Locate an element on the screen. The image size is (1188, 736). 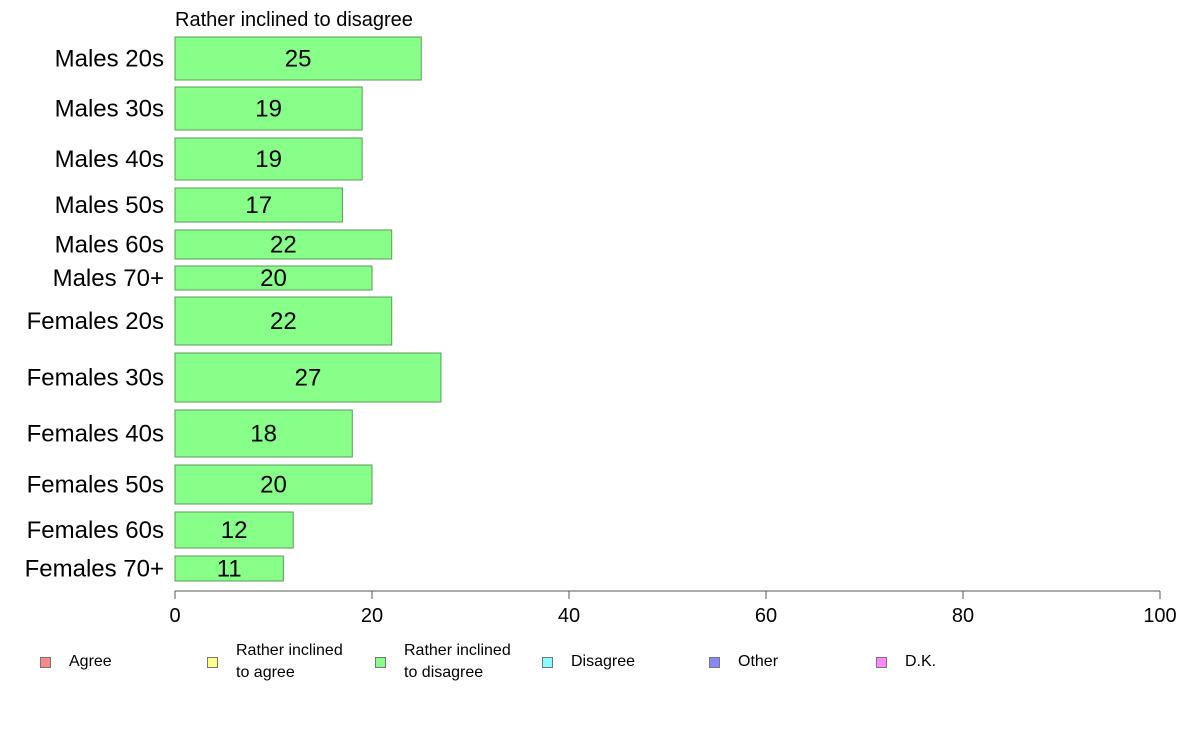
x-tick-label: 40 is located at coordinates (569, 616).